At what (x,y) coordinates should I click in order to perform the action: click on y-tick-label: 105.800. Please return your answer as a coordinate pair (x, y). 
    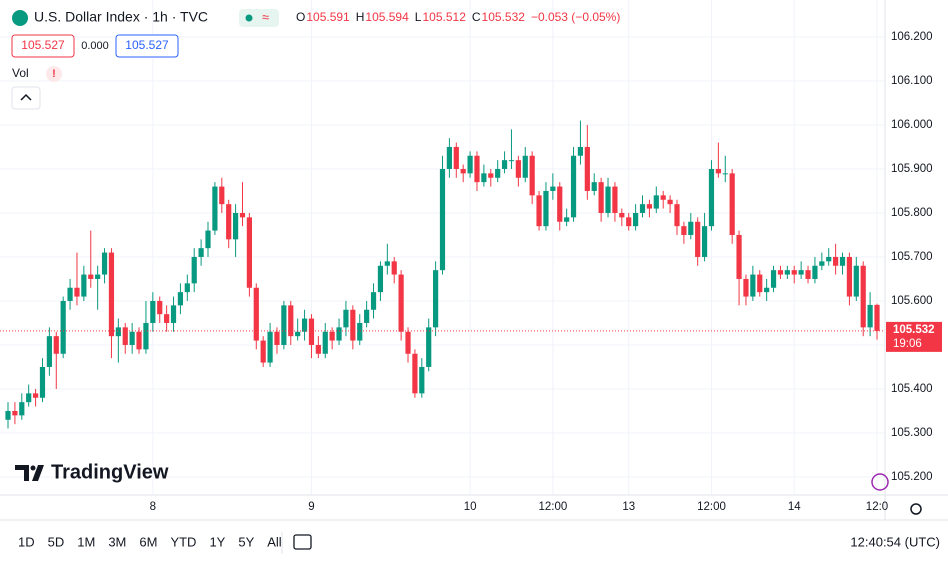
    Looking at the image, I should click on (912, 213).